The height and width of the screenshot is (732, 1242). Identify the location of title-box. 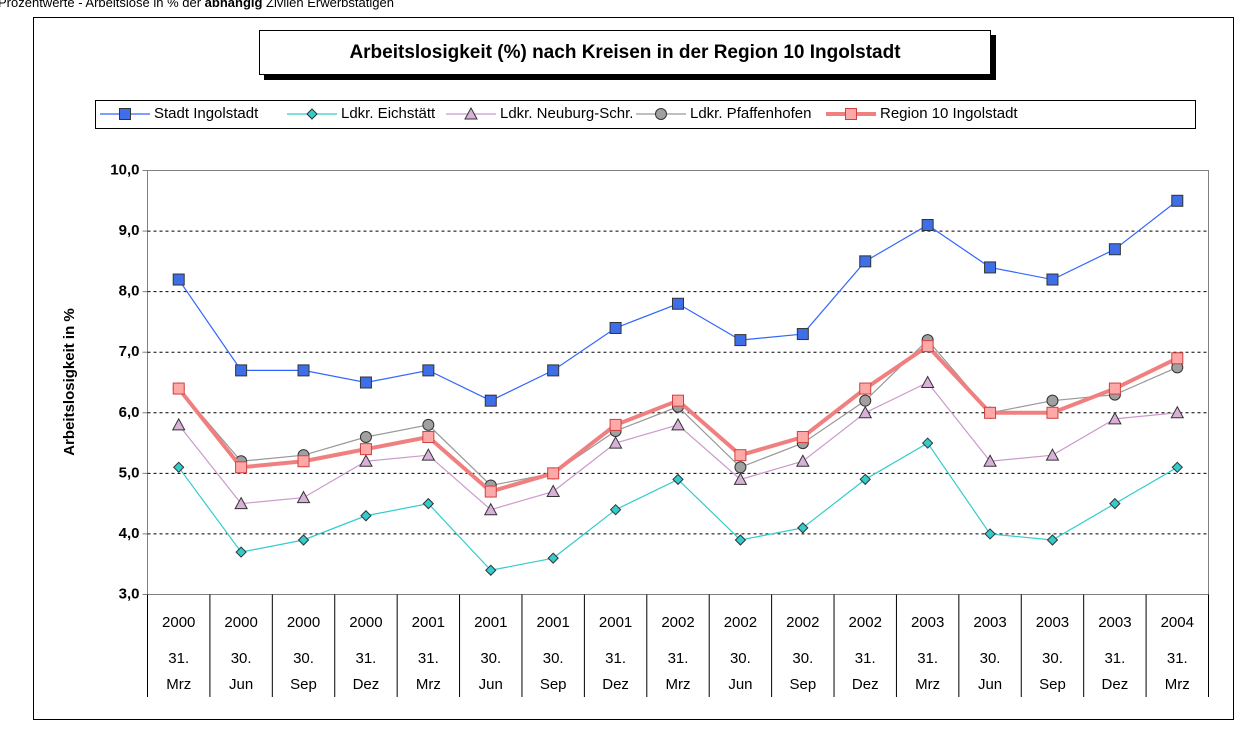
(625, 52).